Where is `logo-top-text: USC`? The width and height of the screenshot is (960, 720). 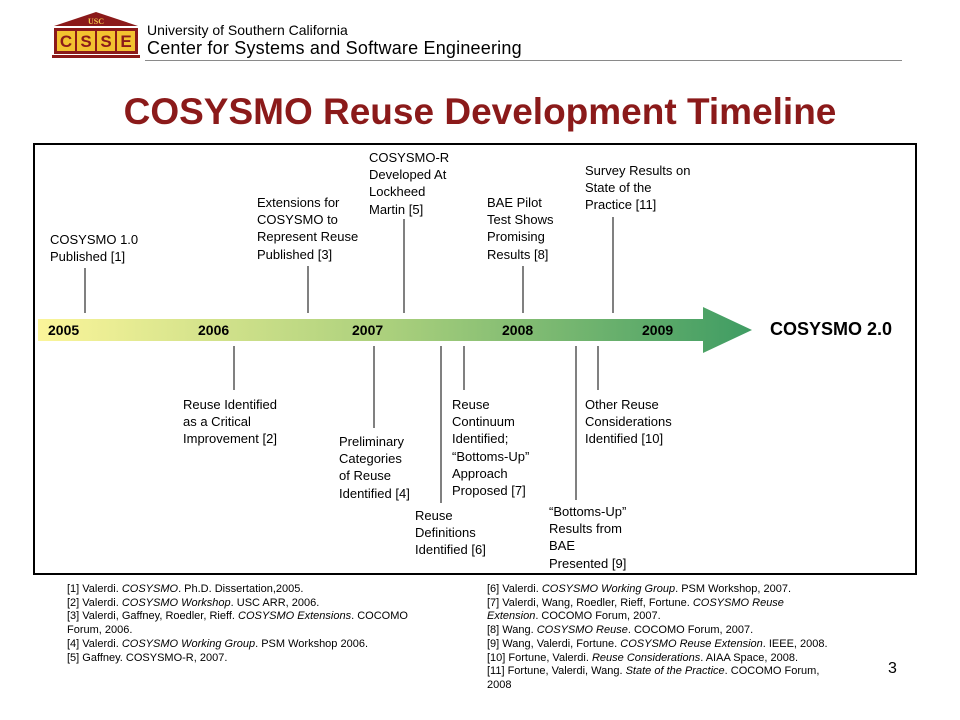 logo-top-text: USC is located at coordinates (96, 21).